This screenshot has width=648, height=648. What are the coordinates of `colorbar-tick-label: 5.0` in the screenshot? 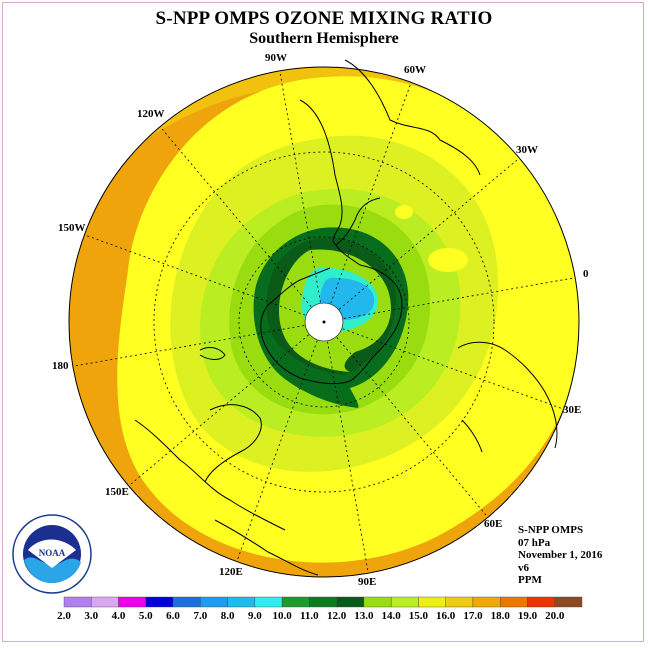 It's located at (146, 616).